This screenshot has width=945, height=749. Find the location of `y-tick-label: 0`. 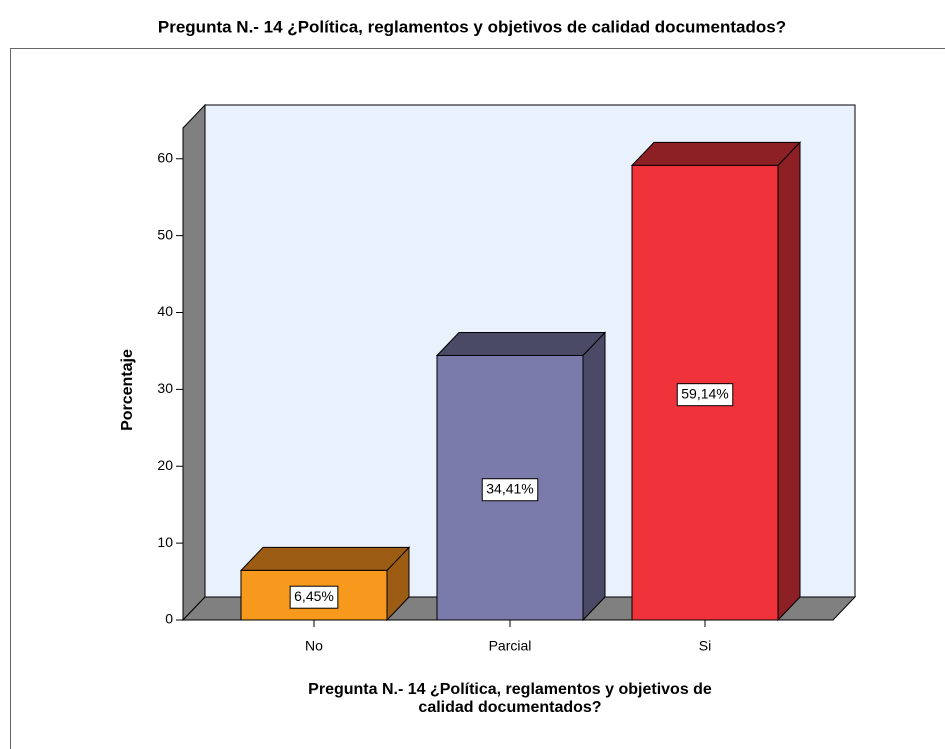

y-tick-label: 0 is located at coordinates (169, 619).